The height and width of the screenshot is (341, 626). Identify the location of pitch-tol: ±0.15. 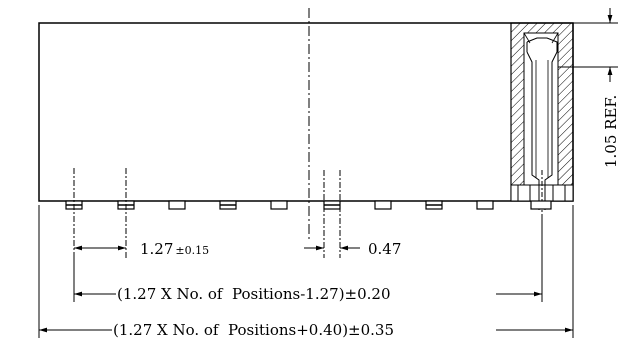
(192, 250).